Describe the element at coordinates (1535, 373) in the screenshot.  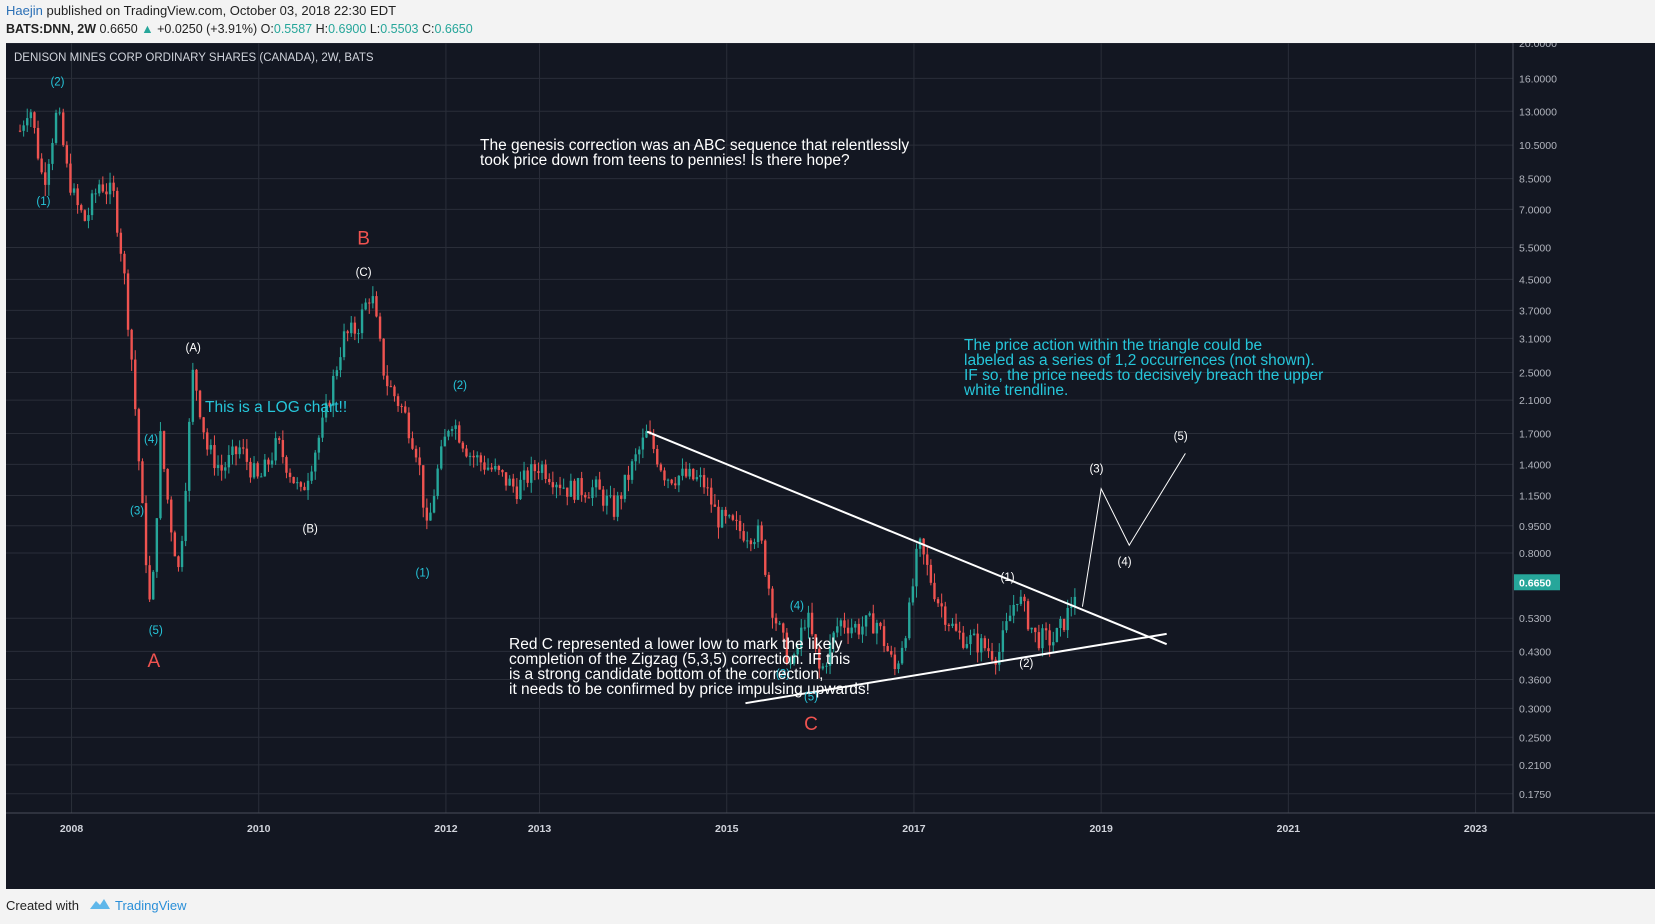
I see `y-tick-label: 2.5000` at that location.